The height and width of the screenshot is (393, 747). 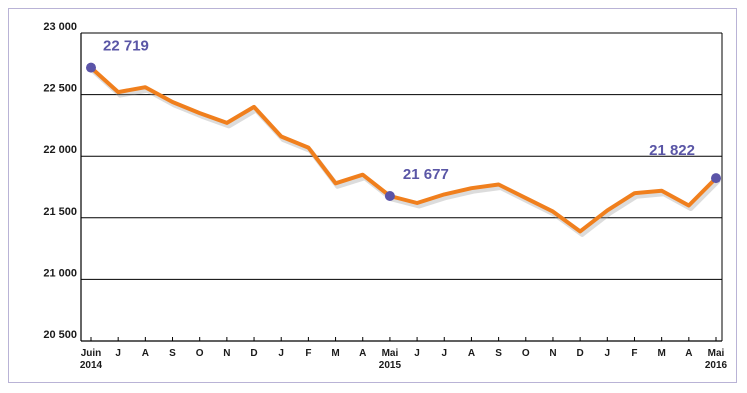 I want to click on y-tick-label: 21 000, so click(x=60, y=273).